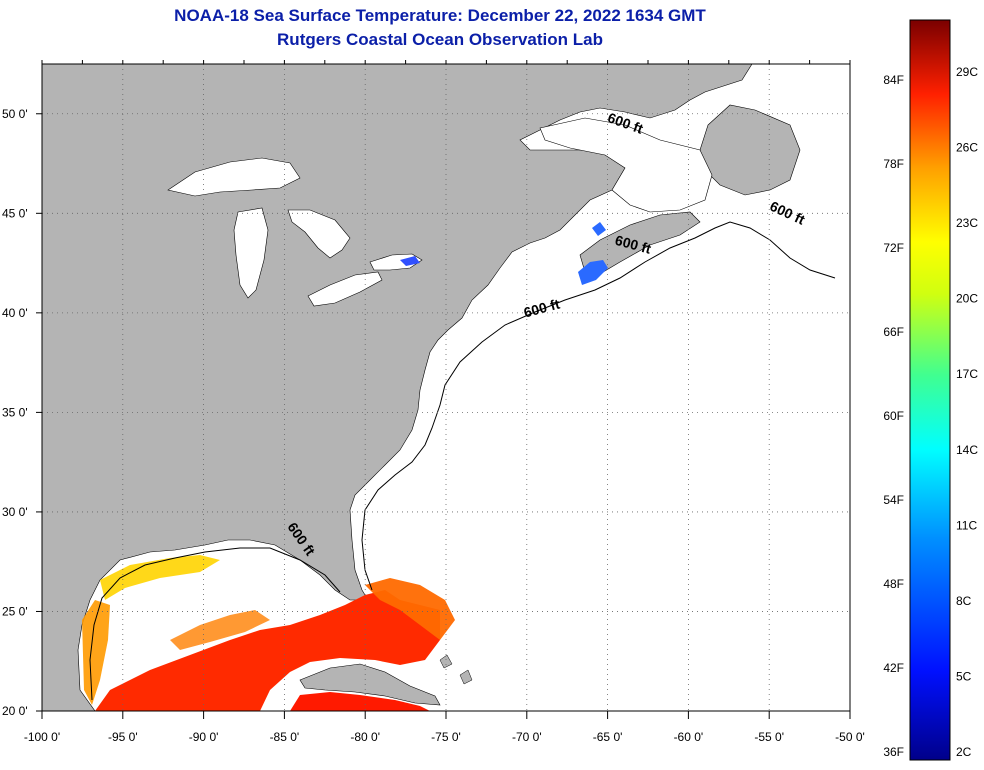 This screenshot has height=770, width=984. What do you see at coordinates (319, 234) in the screenshot?
I see `lake-huron` at bounding box center [319, 234].